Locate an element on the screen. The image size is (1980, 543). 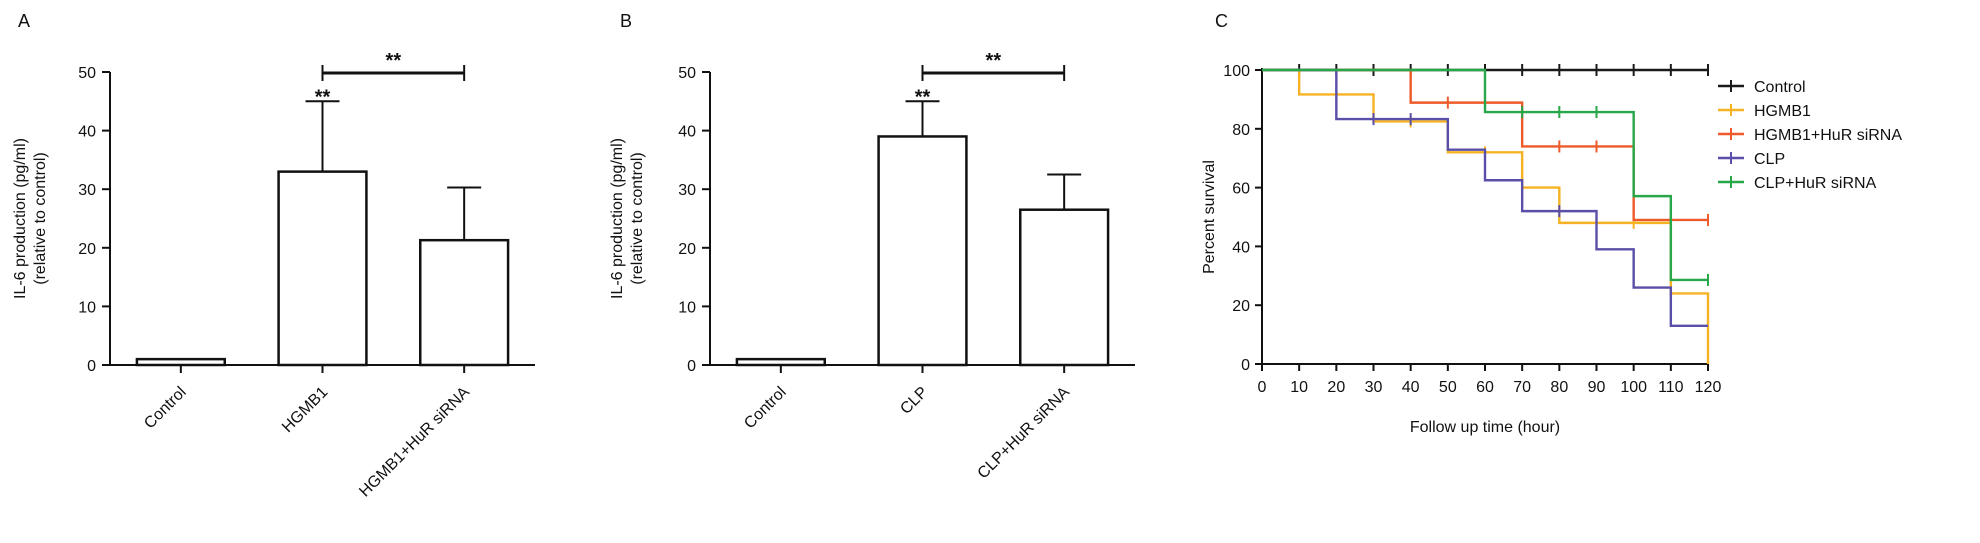
x-axis-label: Follow up time (hour) is located at coordinates (1485, 427).